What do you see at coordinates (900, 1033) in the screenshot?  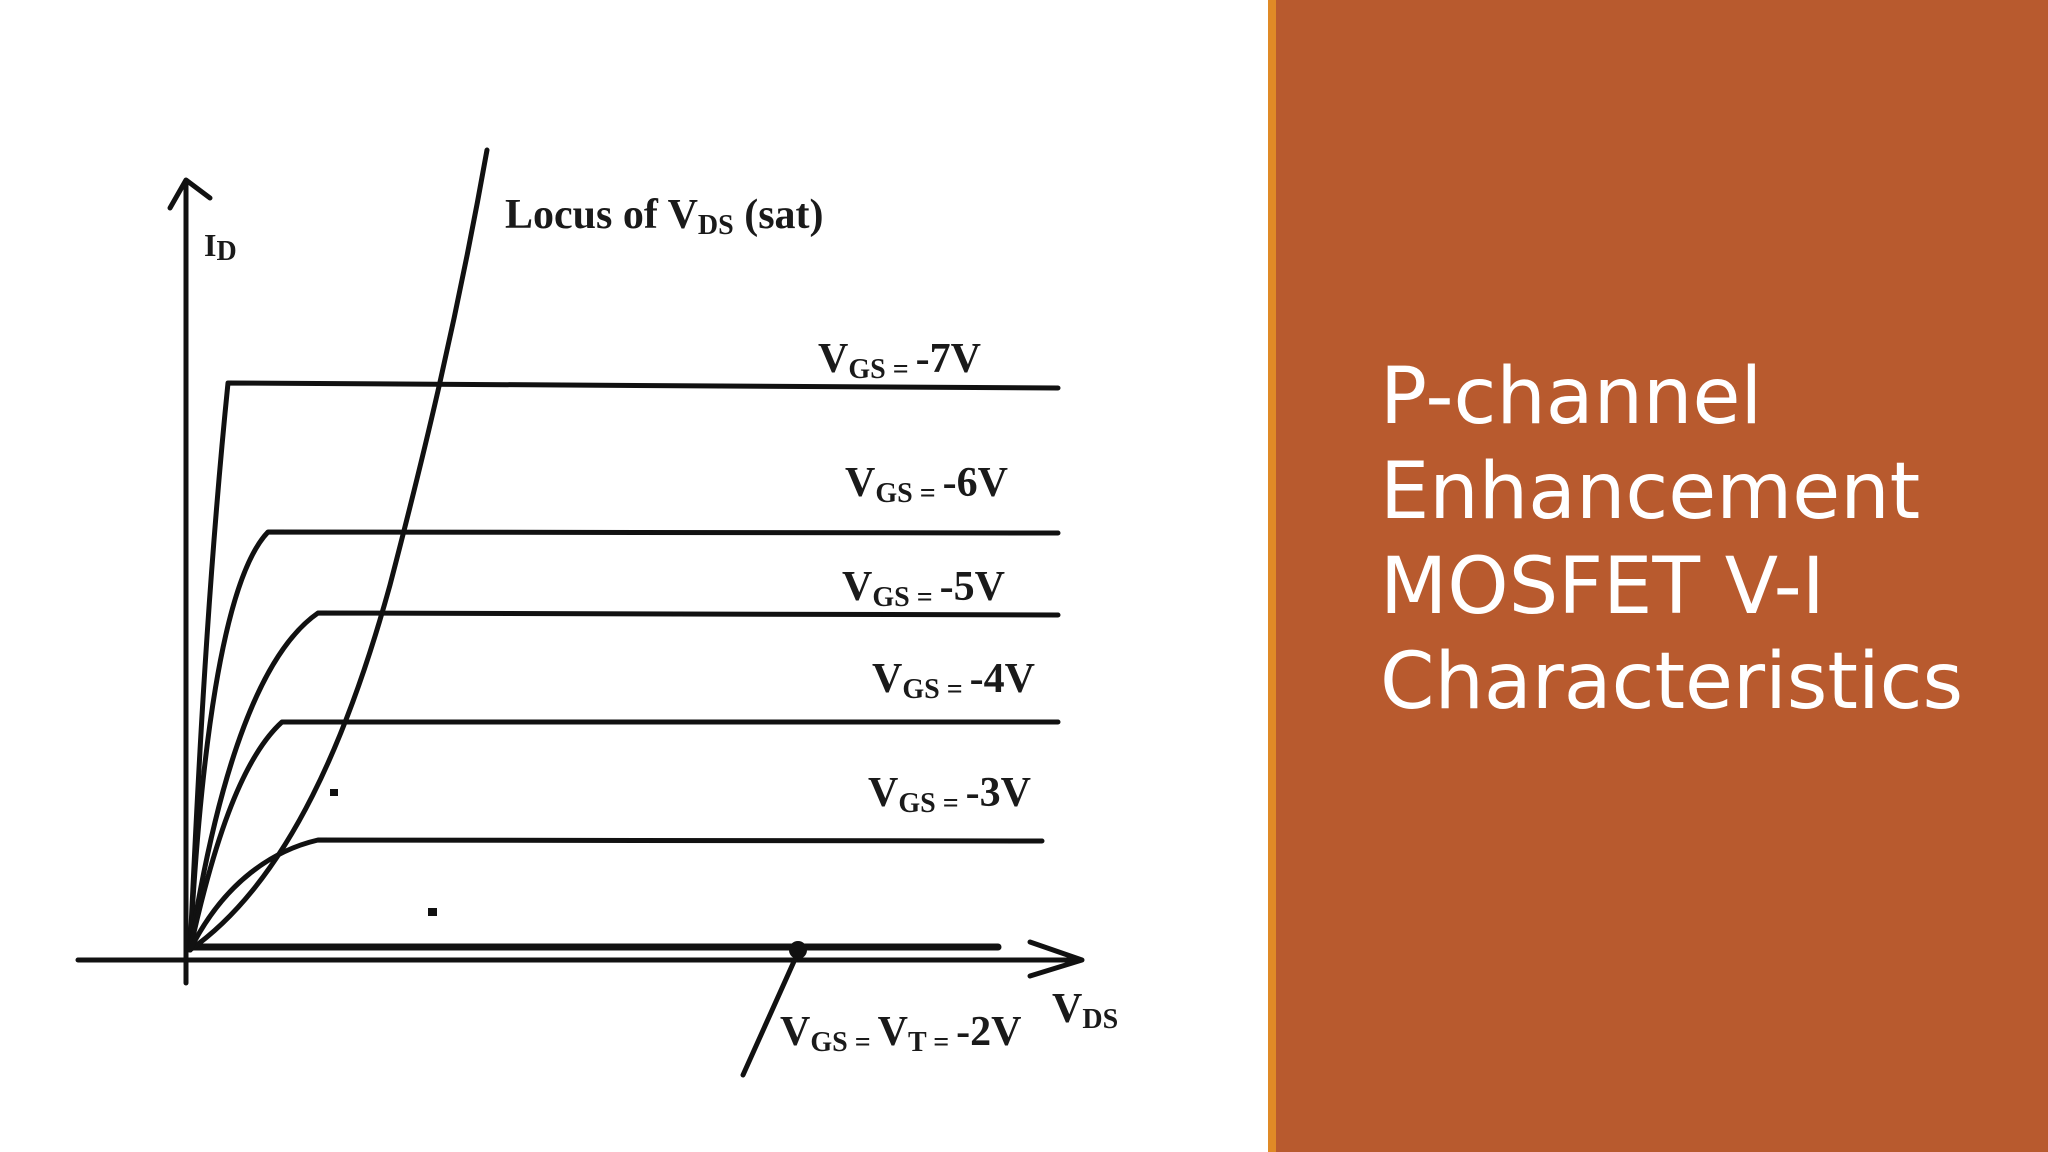 I see `threshold-label: VGS = VT = -2V` at bounding box center [900, 1033].